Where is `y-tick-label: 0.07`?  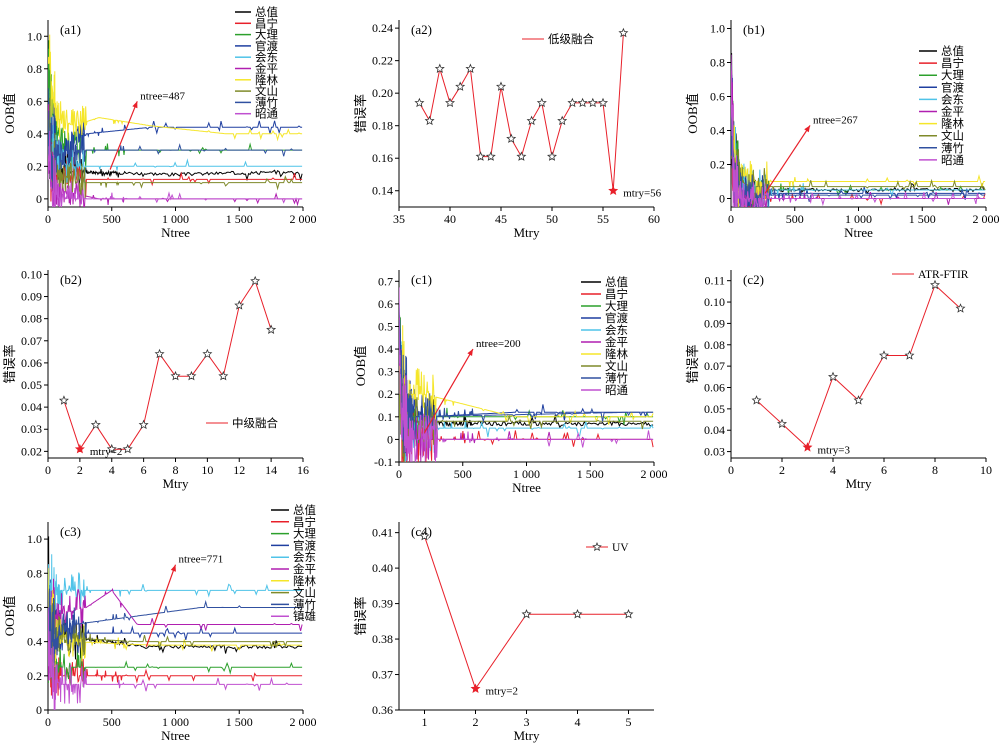 y-tick-label: 0.07 is located at coordinates (714, 366).